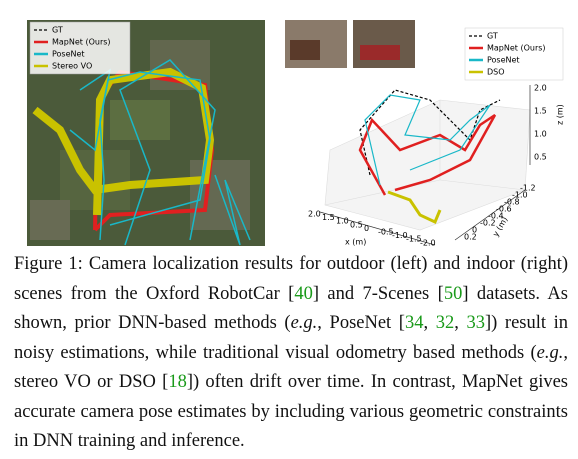 The height and width of the screenshot is (459, 578). What do you see at coordinates (80, 48) in the screenshot?
I see `legend-box` at bounding box center [80, 48].